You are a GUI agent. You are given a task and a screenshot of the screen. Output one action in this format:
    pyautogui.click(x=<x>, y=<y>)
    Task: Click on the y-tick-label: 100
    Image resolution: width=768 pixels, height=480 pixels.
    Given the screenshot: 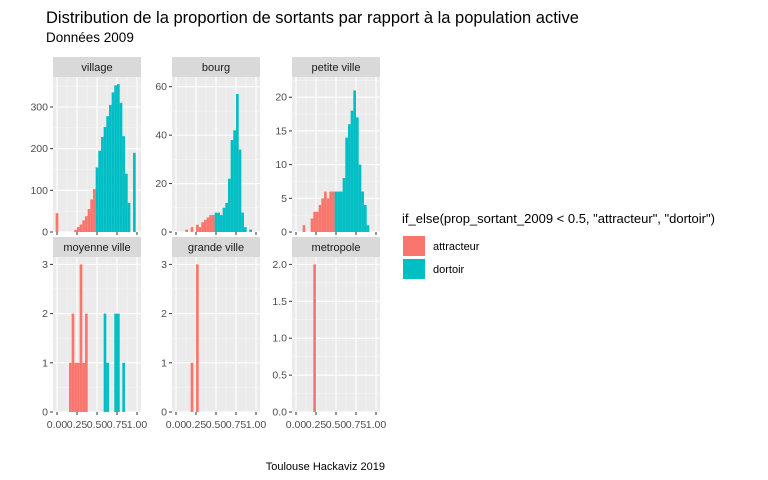 What is the action you would take?
    pyautogui.click(x=39, y=191)
    